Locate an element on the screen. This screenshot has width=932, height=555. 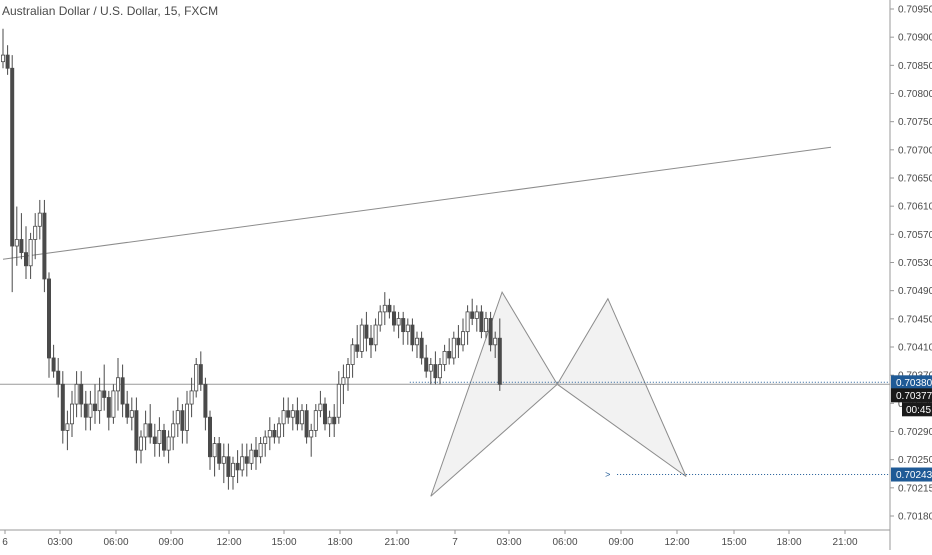
current-price-badge: 0.70380 is located at coordinates (914, 383).